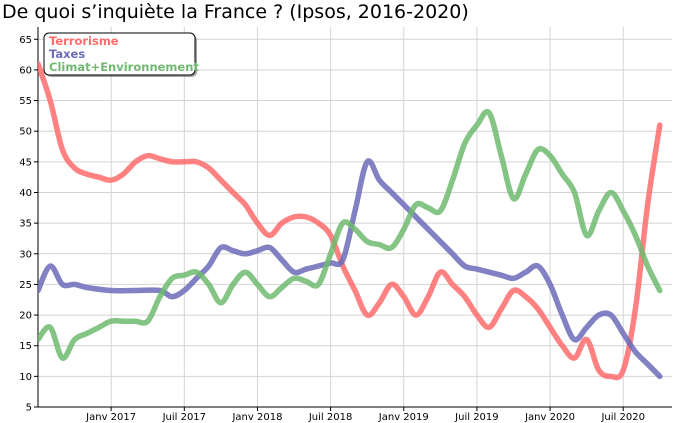  Describe the element at coordinates (25, 40) in the screenshot. I see `y-tick-label: 65` at that location.